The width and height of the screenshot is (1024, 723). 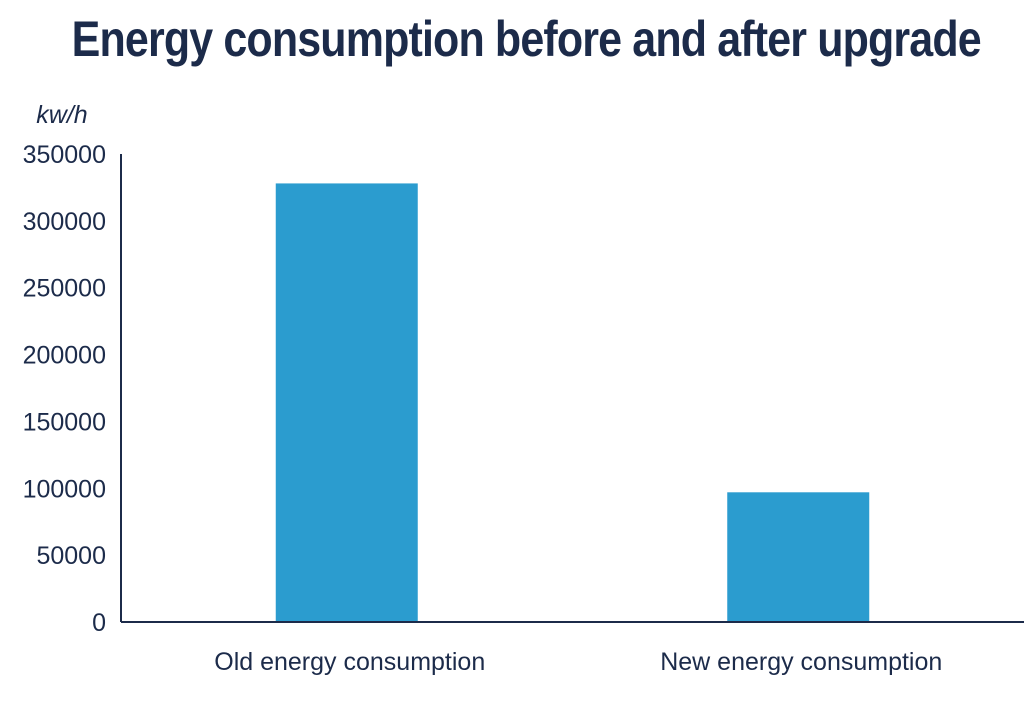 I want to click on x-tick-label: Old energy consumption, so click(x=349, y=662).